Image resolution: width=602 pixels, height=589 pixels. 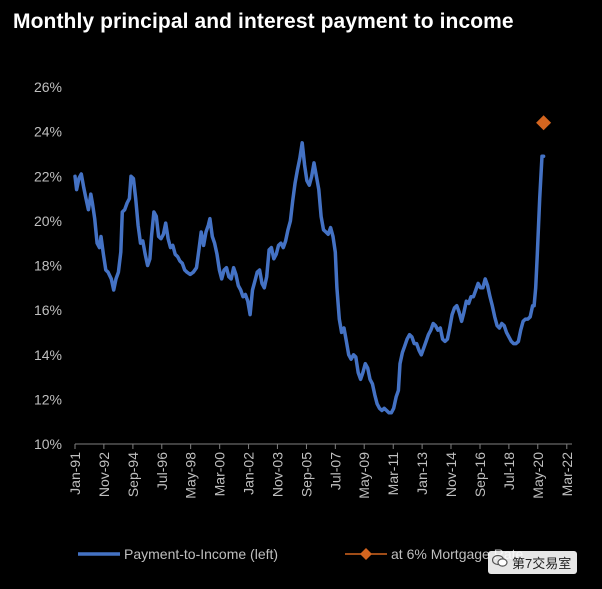 I want to click on y-tick-label: 22%, so click(x=48, y=176).